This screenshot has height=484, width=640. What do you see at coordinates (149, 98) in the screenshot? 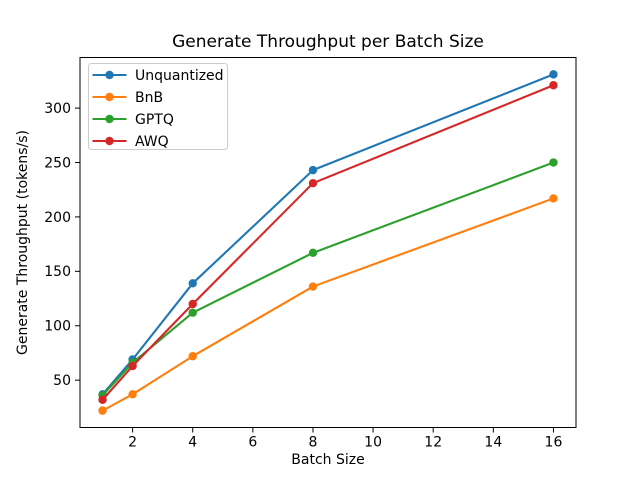
I see `legend-label-BnB: BnB` at bounding box center [149, 98].